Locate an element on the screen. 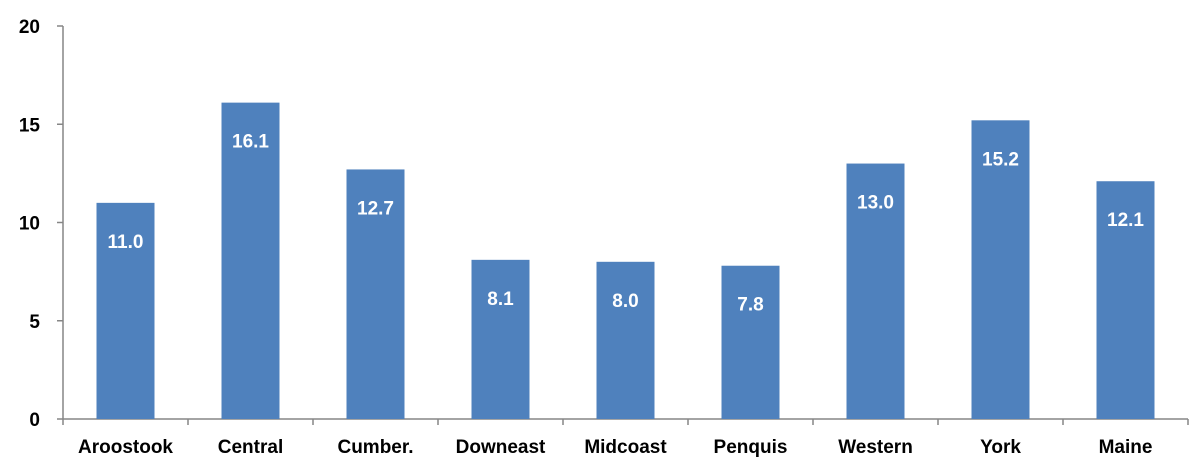 This screenshot has width=1202, height=464. bar-york is located at coordinates (1000, 269).